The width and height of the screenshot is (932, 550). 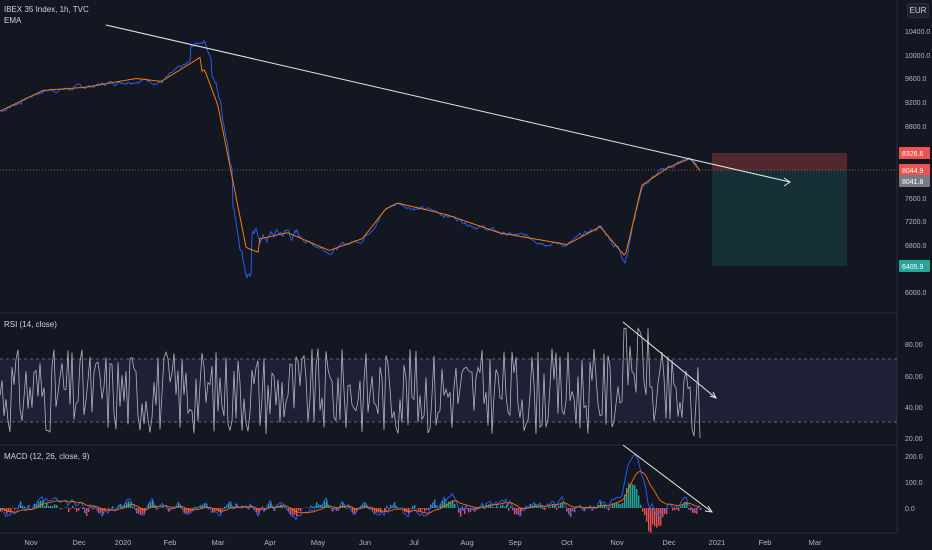 What do you see at coordinates (669, 360) in the screenshot?
I see `rsi-trendline` at bounding box center [669, 360].